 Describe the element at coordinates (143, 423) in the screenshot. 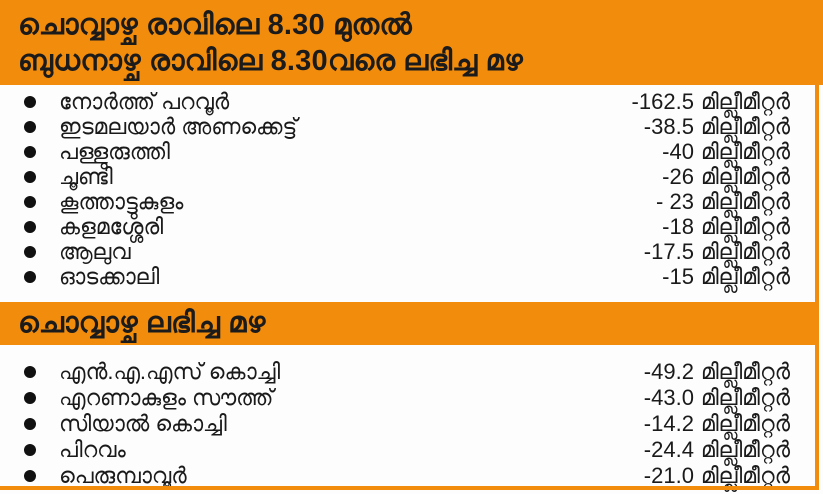

I see `place-name: സിയാൽ കൊച്ചി` at that location.